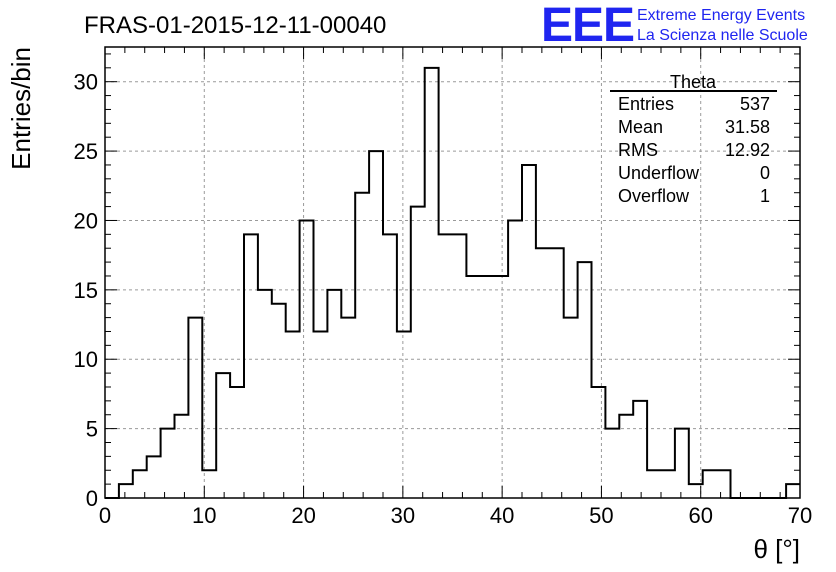  I want to click on stats-box-title: Theta, so click(693, 82).